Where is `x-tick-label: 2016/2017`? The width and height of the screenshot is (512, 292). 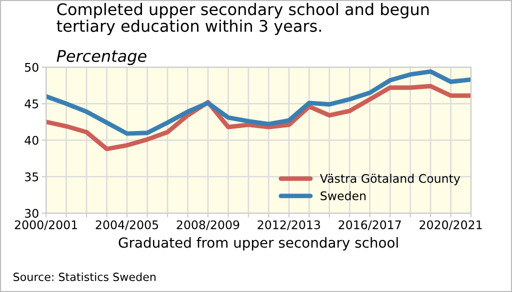
x-tick-label: 2016/2017 is located at coordinates (369, 225).